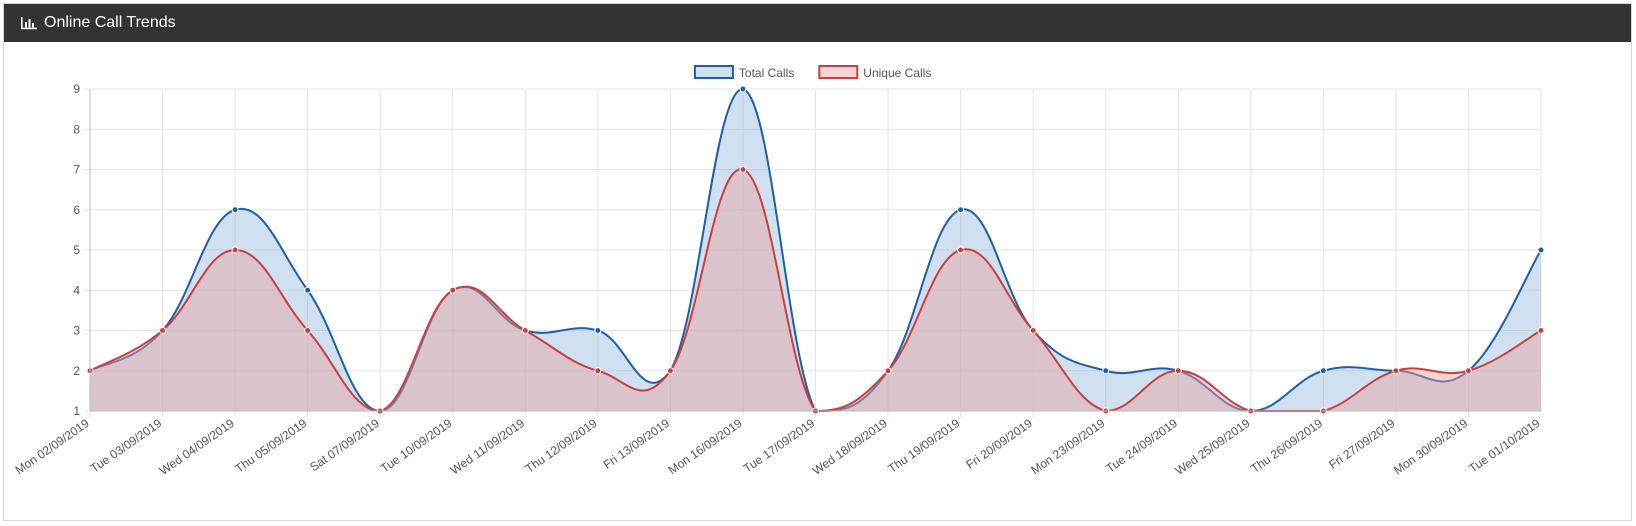 Image resolution: width=1636 pixels, height=526 pixels. What do you see at coordinates (1213, 447) in the screenshot?
I see `x-tick-label: Wed 25/09/2019` at bounding box center [1213, 447].